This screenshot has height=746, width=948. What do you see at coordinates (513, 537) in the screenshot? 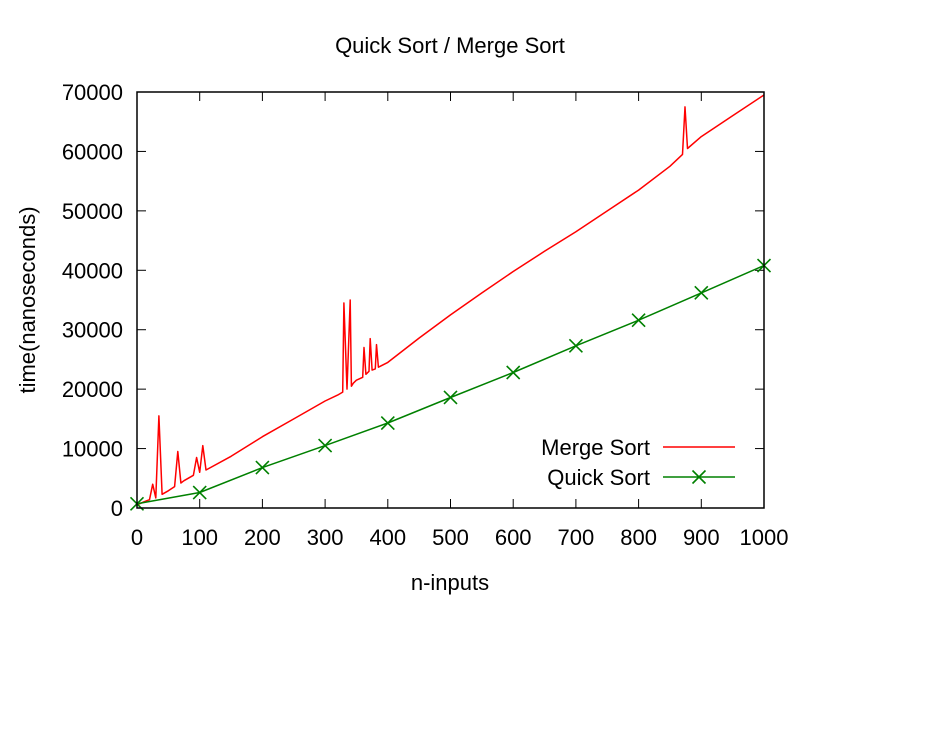
I see `x-tick-label-6: 600` at bounding box center [513, 537].